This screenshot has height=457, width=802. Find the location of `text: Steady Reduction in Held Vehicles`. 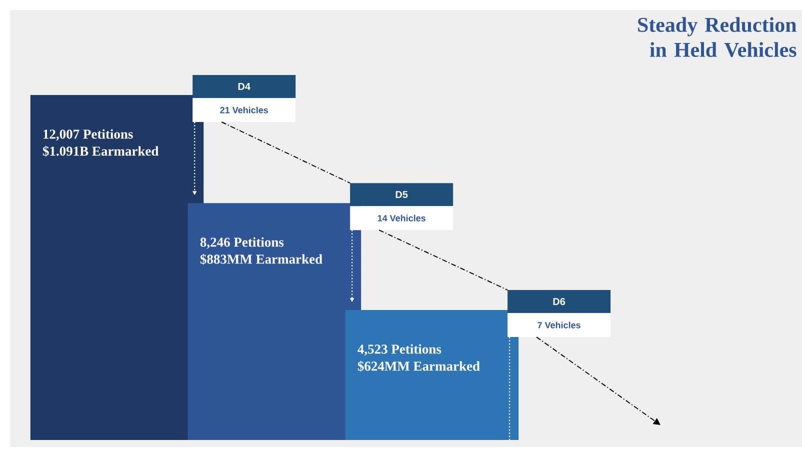

text: Steady Reduction in Held Vehicles is located at coordinates (717, 37).